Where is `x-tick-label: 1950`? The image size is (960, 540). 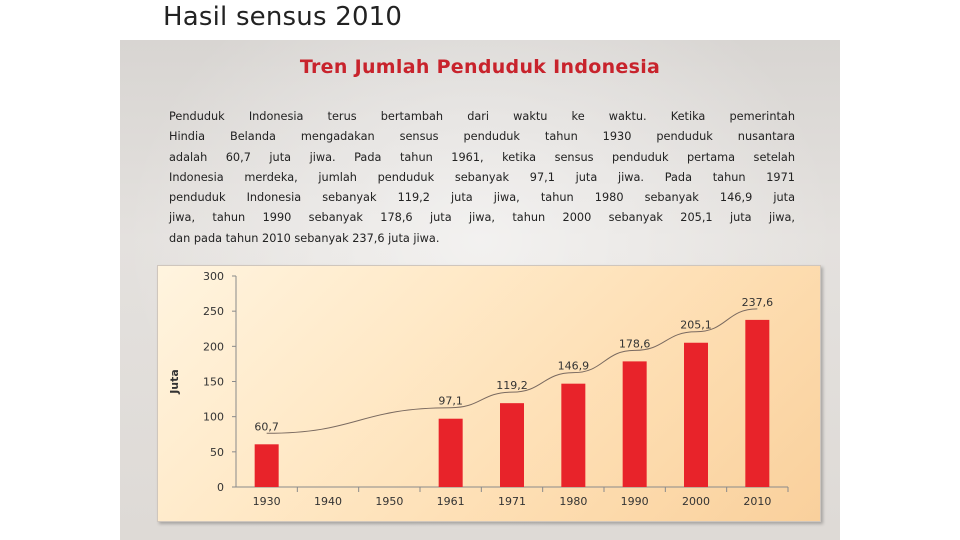 x-tick-label: 1950 is located at coordinates (389, 501).